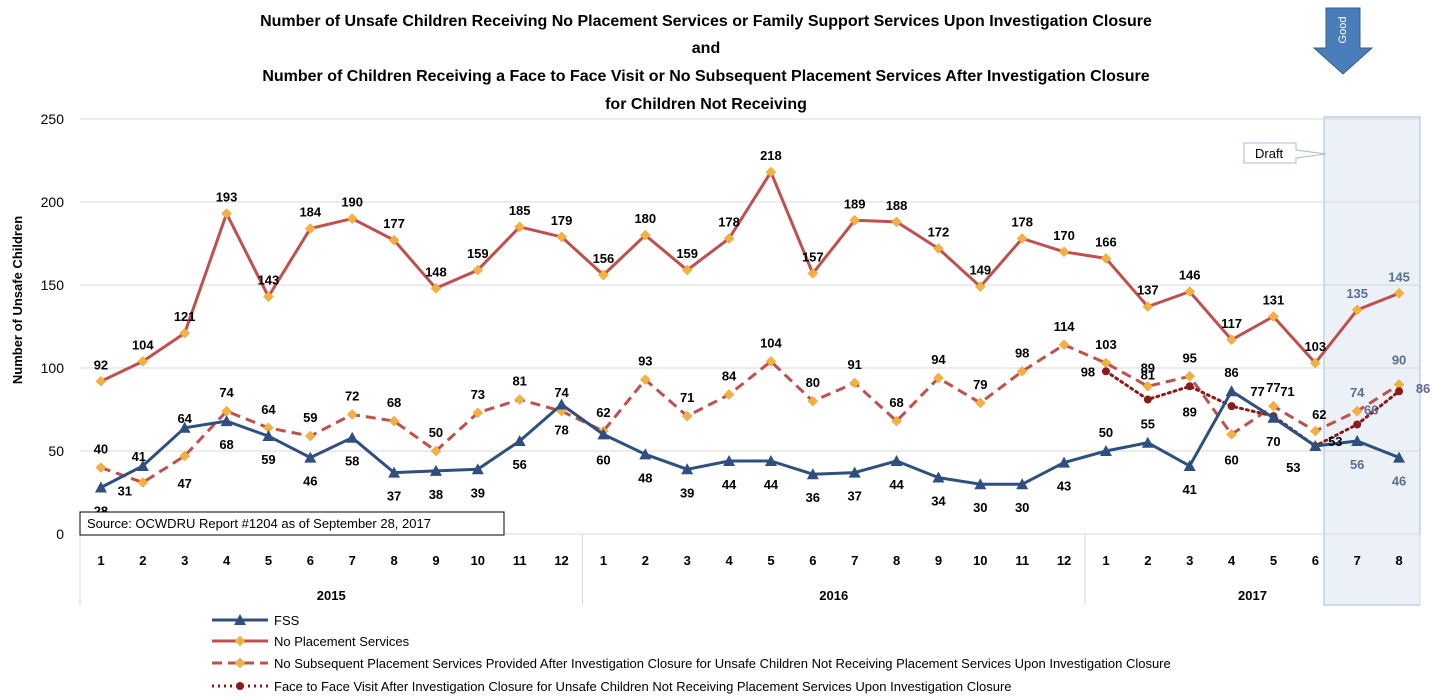 This screenshot has width=1432, height=698. Describe the element at coordinates (478, 253) in the screenshot. I see `data-label: 159` at that location.